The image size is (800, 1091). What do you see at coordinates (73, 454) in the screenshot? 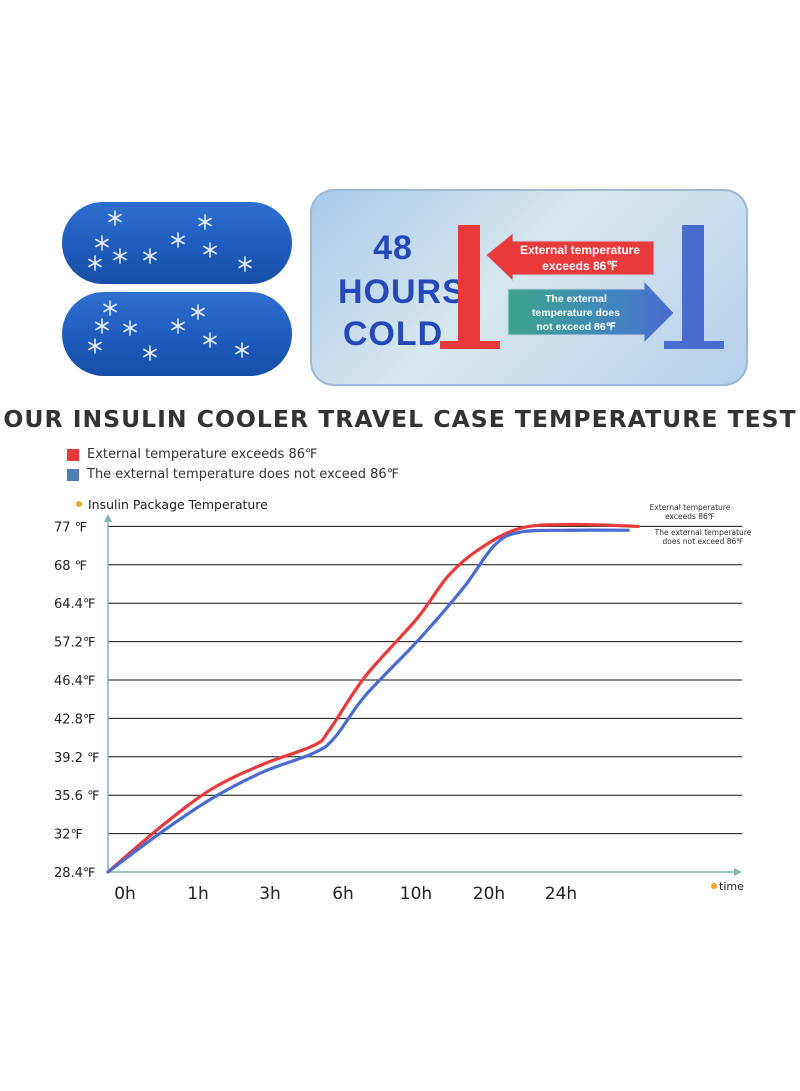
I see `legend-swatch-red` at bounding box center [73, 454].